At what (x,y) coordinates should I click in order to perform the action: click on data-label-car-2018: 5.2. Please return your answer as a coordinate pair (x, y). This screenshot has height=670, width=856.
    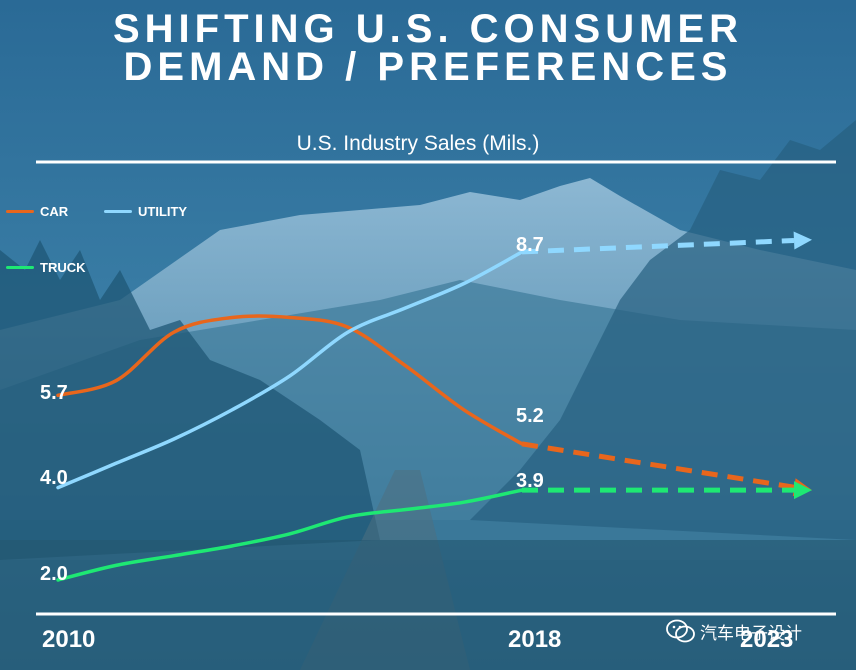
    Looking at the image, I should click on (530, 416).